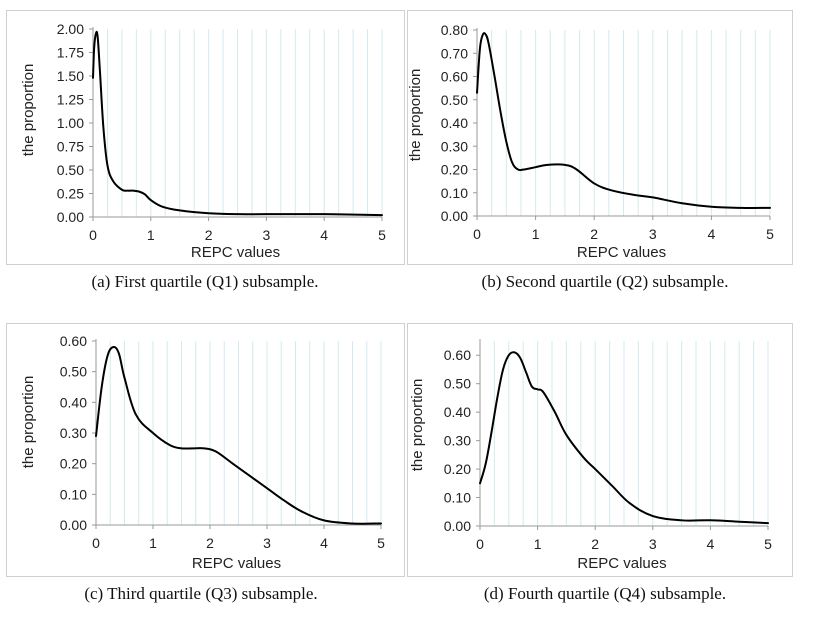  What do you see at coordinates (70, 76) in the screenshot?
I see `y-tick-label: 1.50` at bounding box center [70, 76].